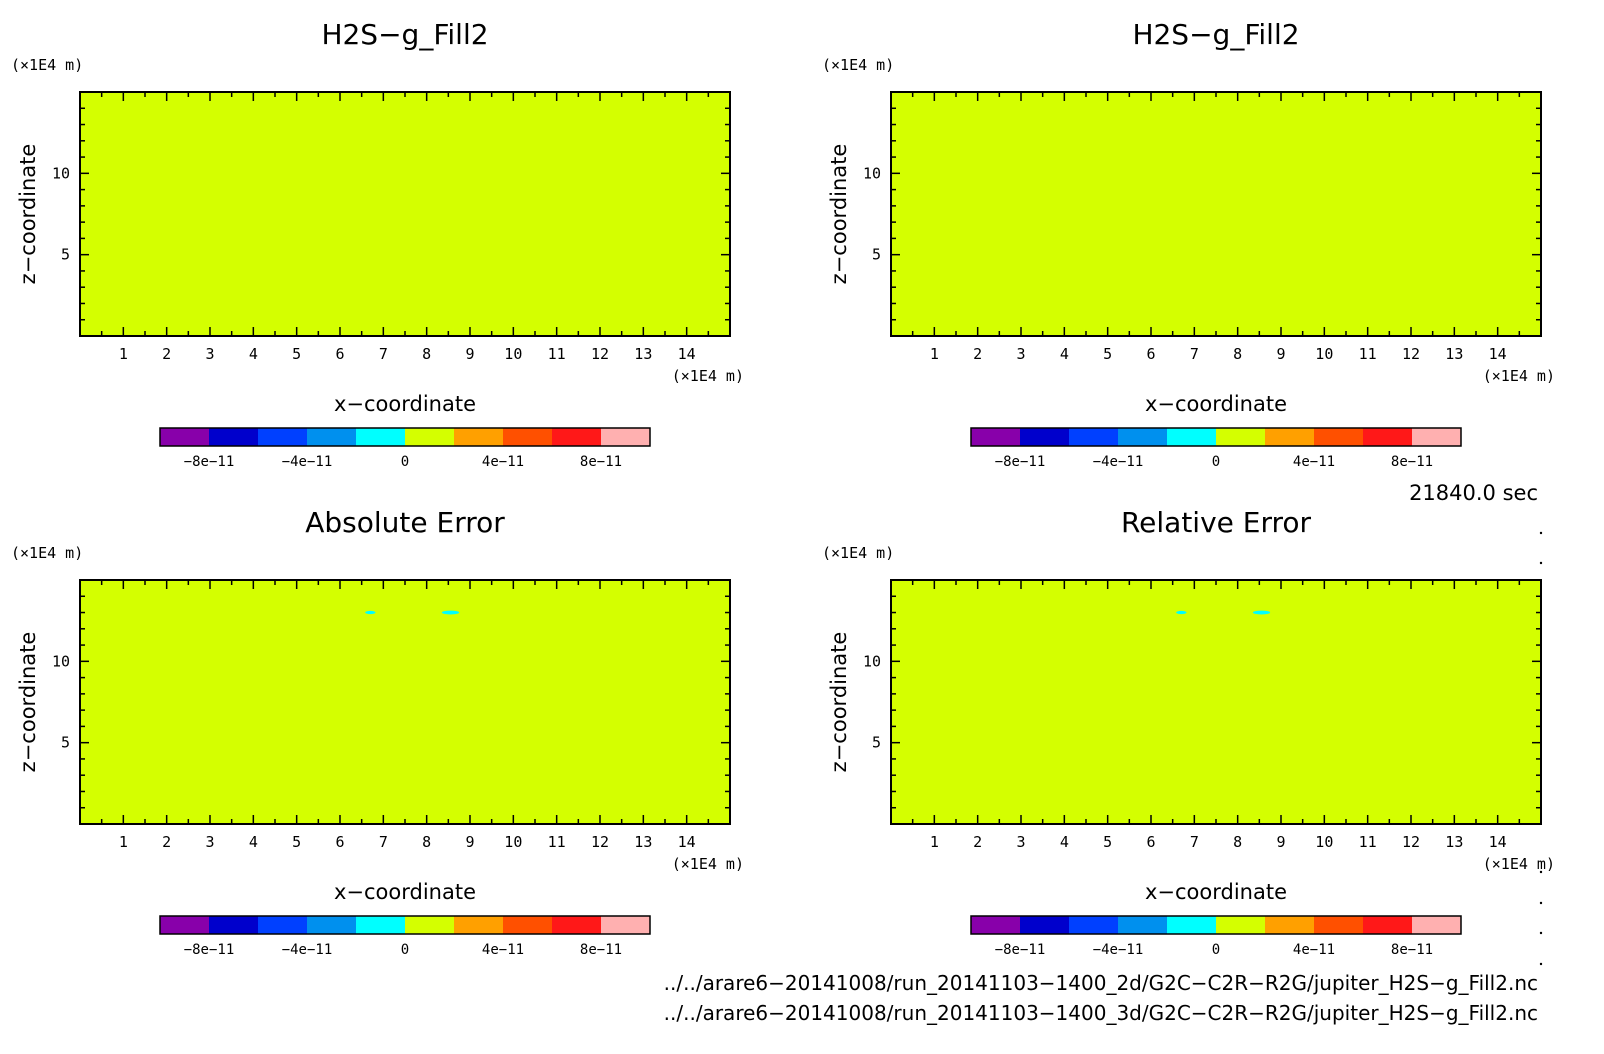 Image resolution: width=1604 pixels, height=1054 pixels. I want to click on y-tick-label: 5, so click(65, 255).